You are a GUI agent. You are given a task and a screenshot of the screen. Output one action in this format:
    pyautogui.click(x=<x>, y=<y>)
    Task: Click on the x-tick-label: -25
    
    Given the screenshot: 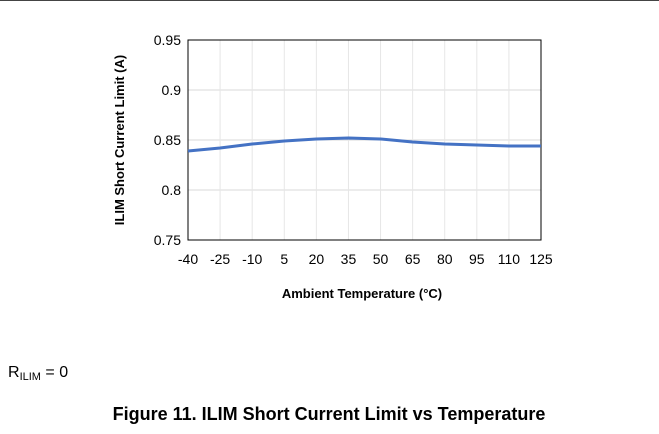 What is the action you would take?
    pyautogui.click(x=220, y=259)
    